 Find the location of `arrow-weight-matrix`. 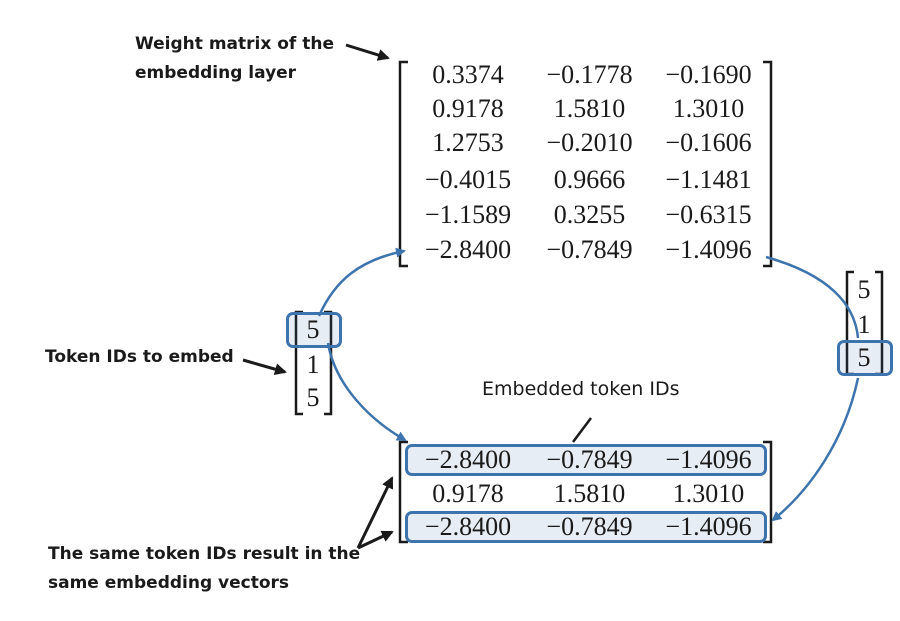

arrow-weight-matrix is located at coordinates (367, 52).